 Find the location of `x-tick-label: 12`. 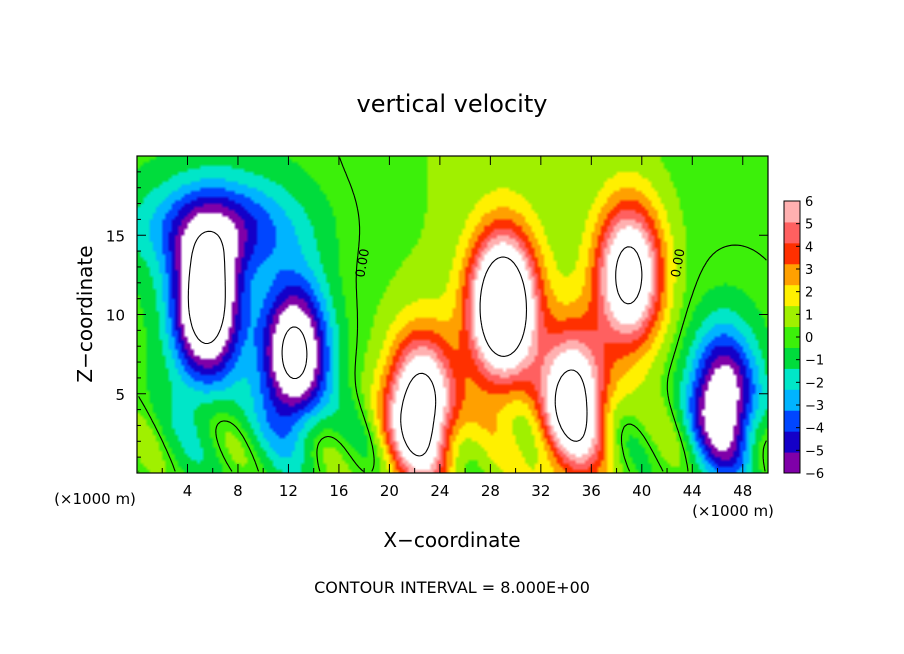

x-tick-label: 12 is located at coordinates (288, 491).